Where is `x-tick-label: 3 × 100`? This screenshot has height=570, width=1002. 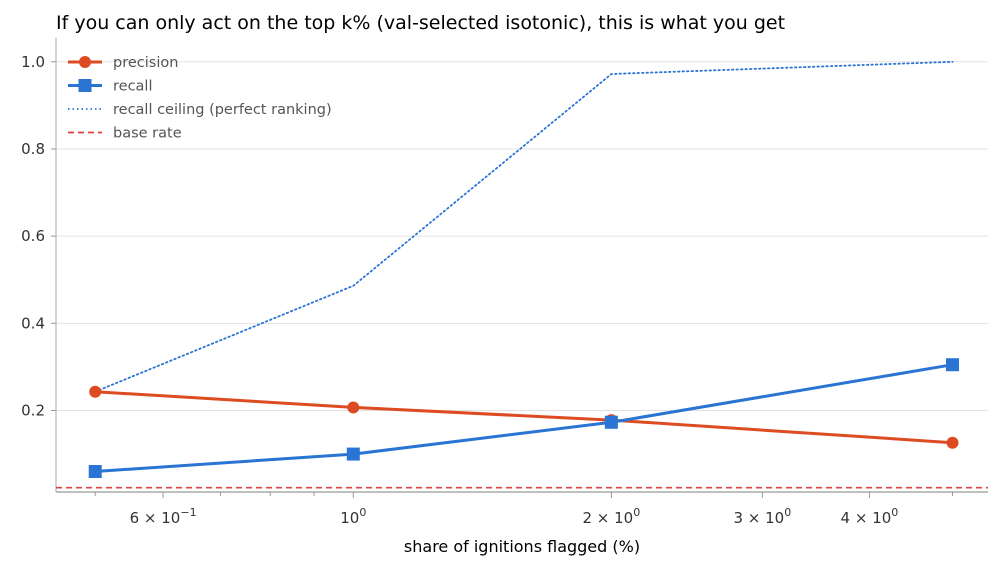 x-tick-label: 3 × 100 is located at coordinates (762, 516).